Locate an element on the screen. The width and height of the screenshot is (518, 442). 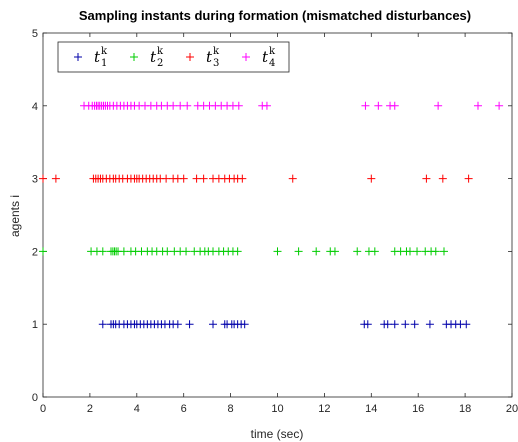
x-tick-label: 12 is located at coordinates (324, 409).